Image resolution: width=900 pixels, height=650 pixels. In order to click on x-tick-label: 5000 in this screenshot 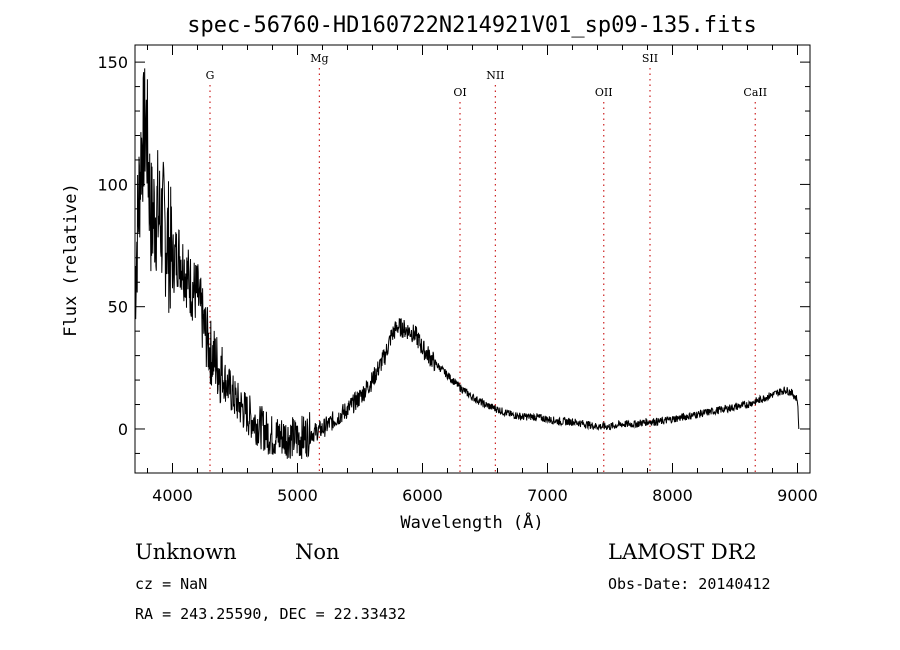, I will do `click(297, 495)`.